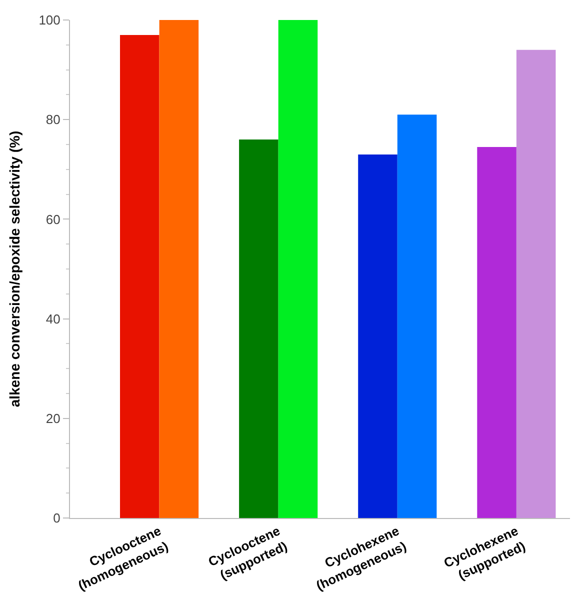 The image size is (575, 613). Describe the element at coordinates (53, 120) in the screenshot. I see `y-tick-label: 80` at that location.